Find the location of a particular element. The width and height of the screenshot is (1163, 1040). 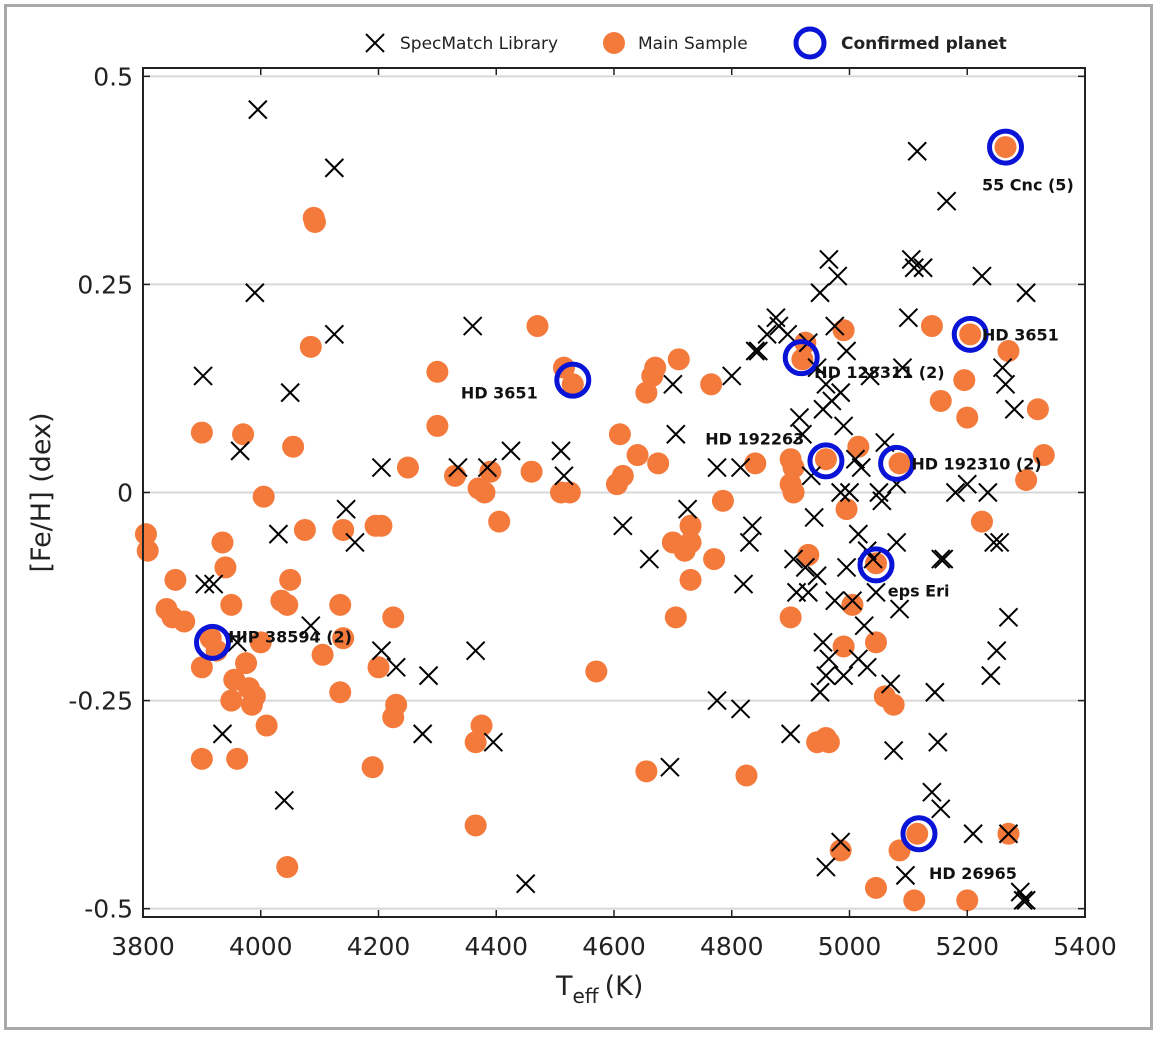

y-tick-label: -0.25 is located at coordinates (100, 701).